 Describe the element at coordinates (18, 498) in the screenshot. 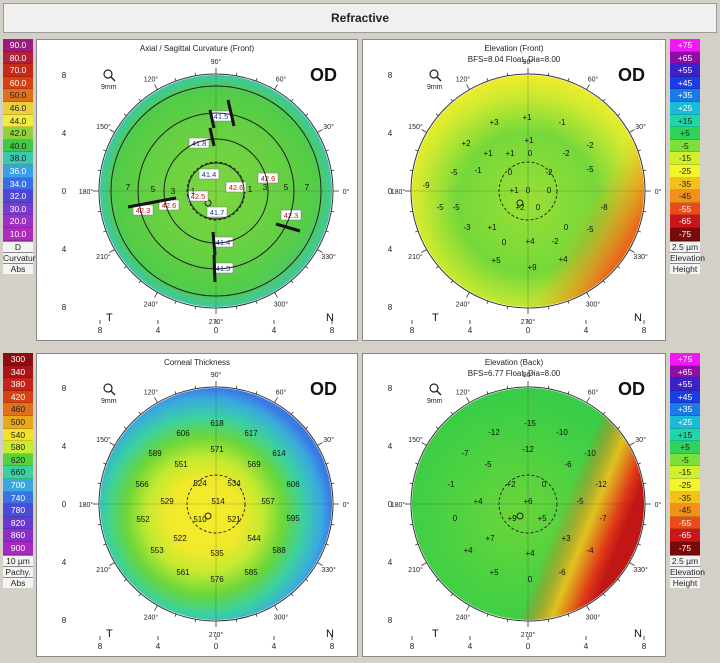

I see `pachy-scale-value: 740` at that location.